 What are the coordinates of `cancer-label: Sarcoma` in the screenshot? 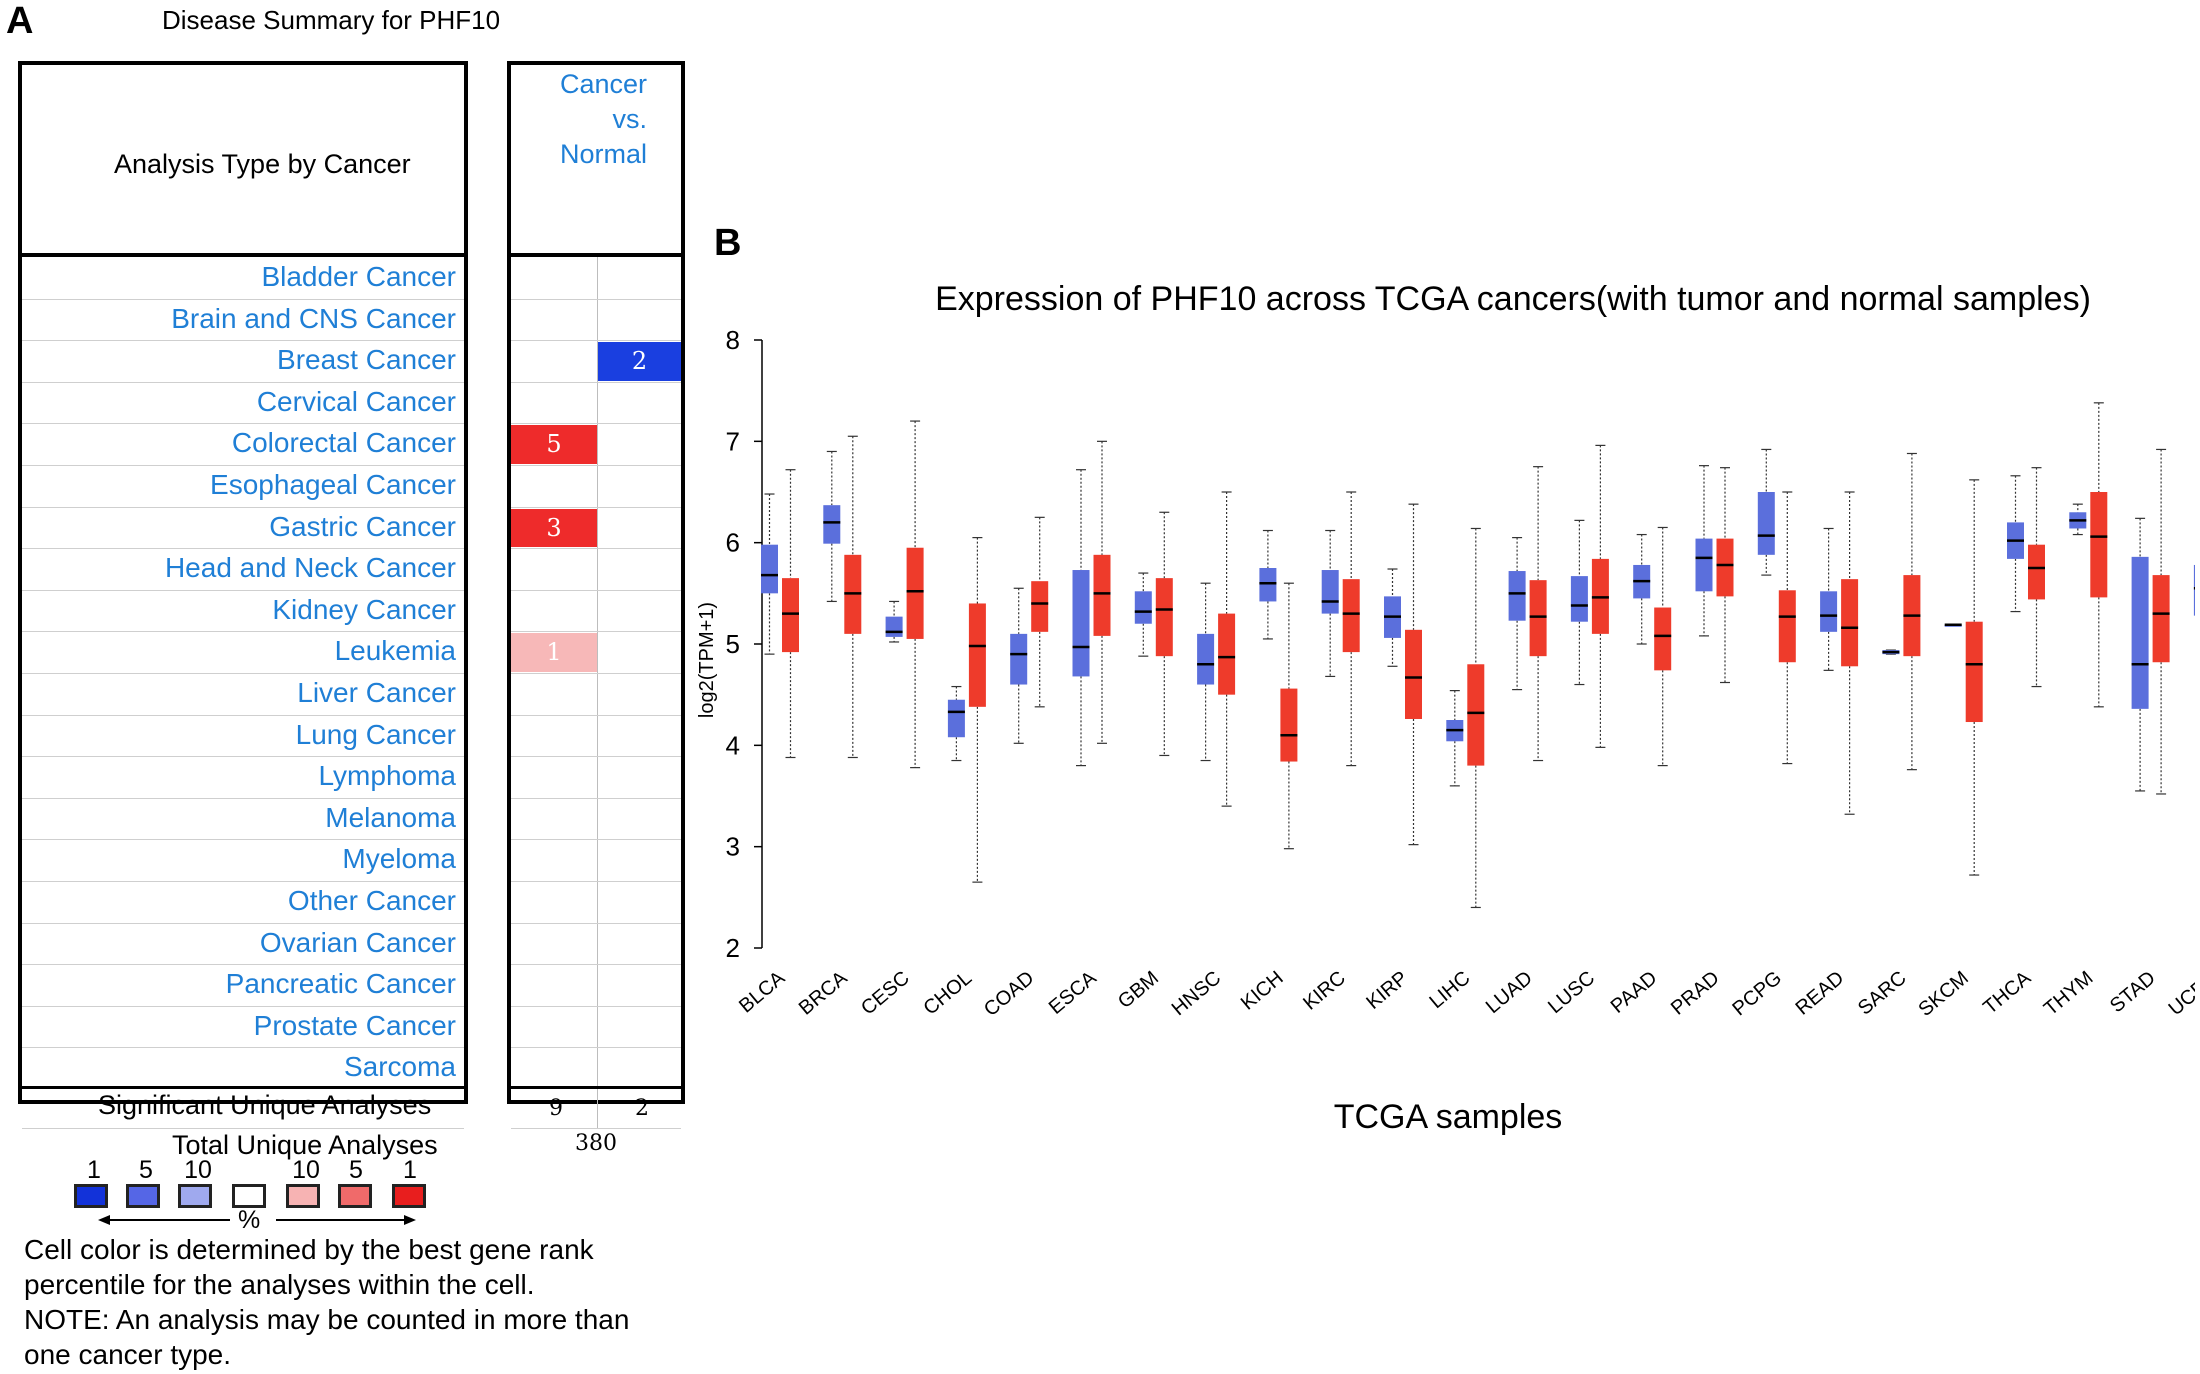 It's located at (399, 1067).